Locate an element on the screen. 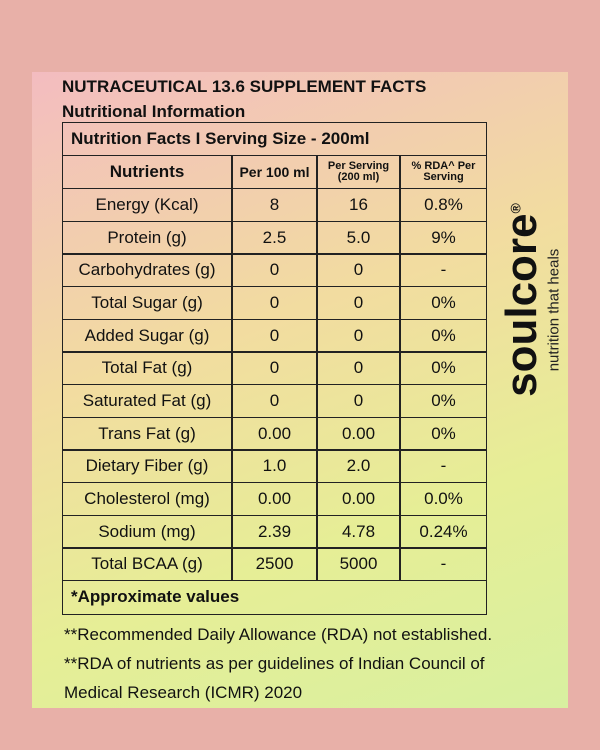  cell-text: 2.39 is located at coordinates (274, 531).